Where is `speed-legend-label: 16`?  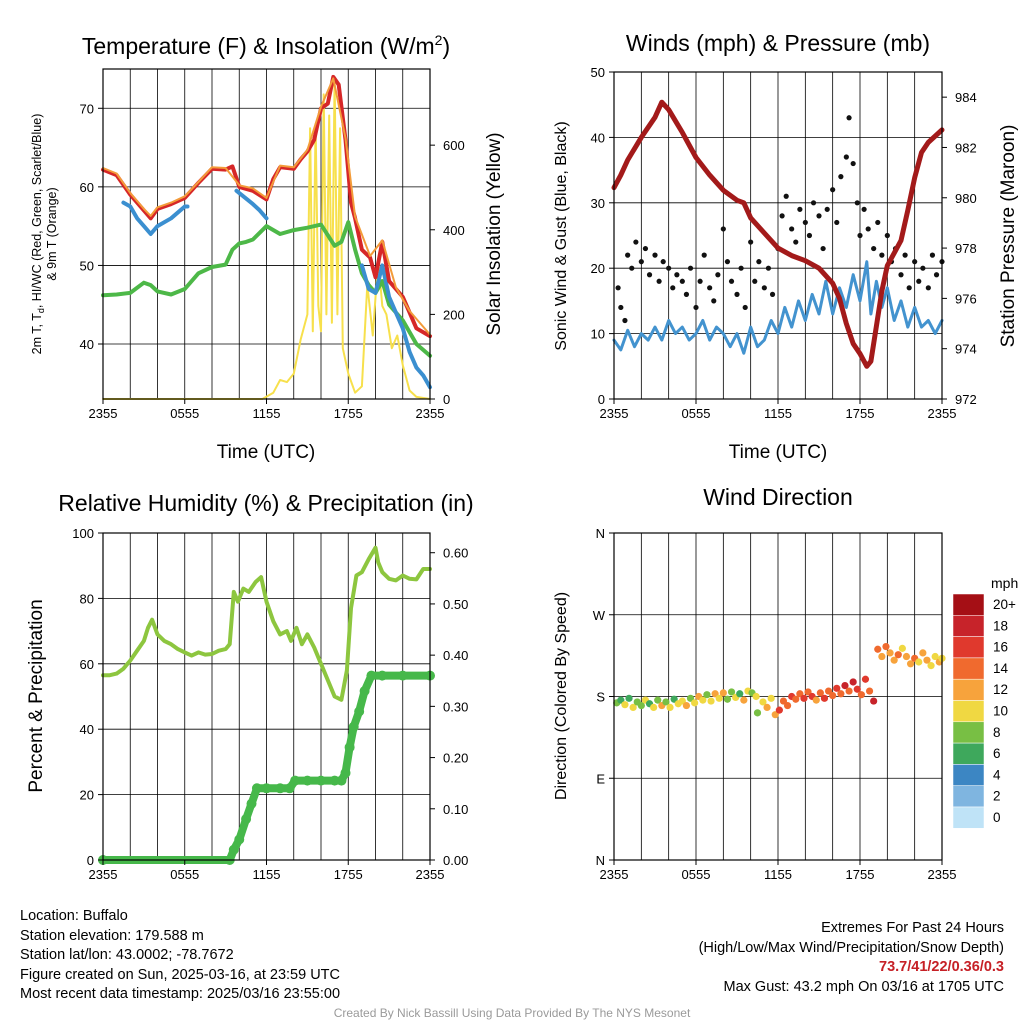
speed-legend-label: 16 is located at coordinates (1000, 647).